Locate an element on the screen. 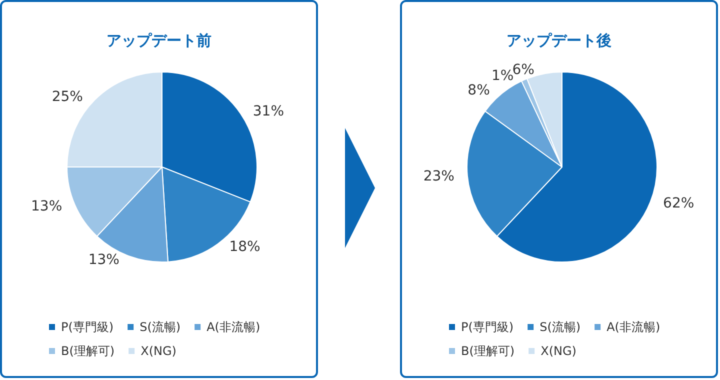 The image size is (720, 380). chart-title: アップデート後 is located at coordinates (559, 41).